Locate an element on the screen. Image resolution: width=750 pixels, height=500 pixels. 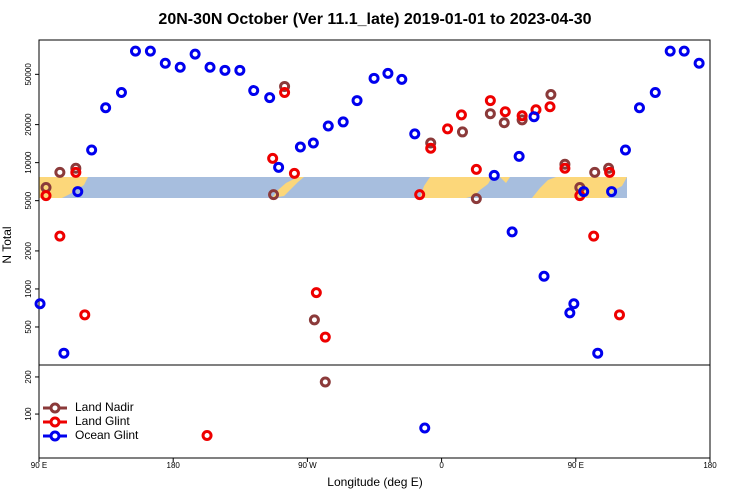
y-tick-label: 2000 is located at coordinates (28, 250).